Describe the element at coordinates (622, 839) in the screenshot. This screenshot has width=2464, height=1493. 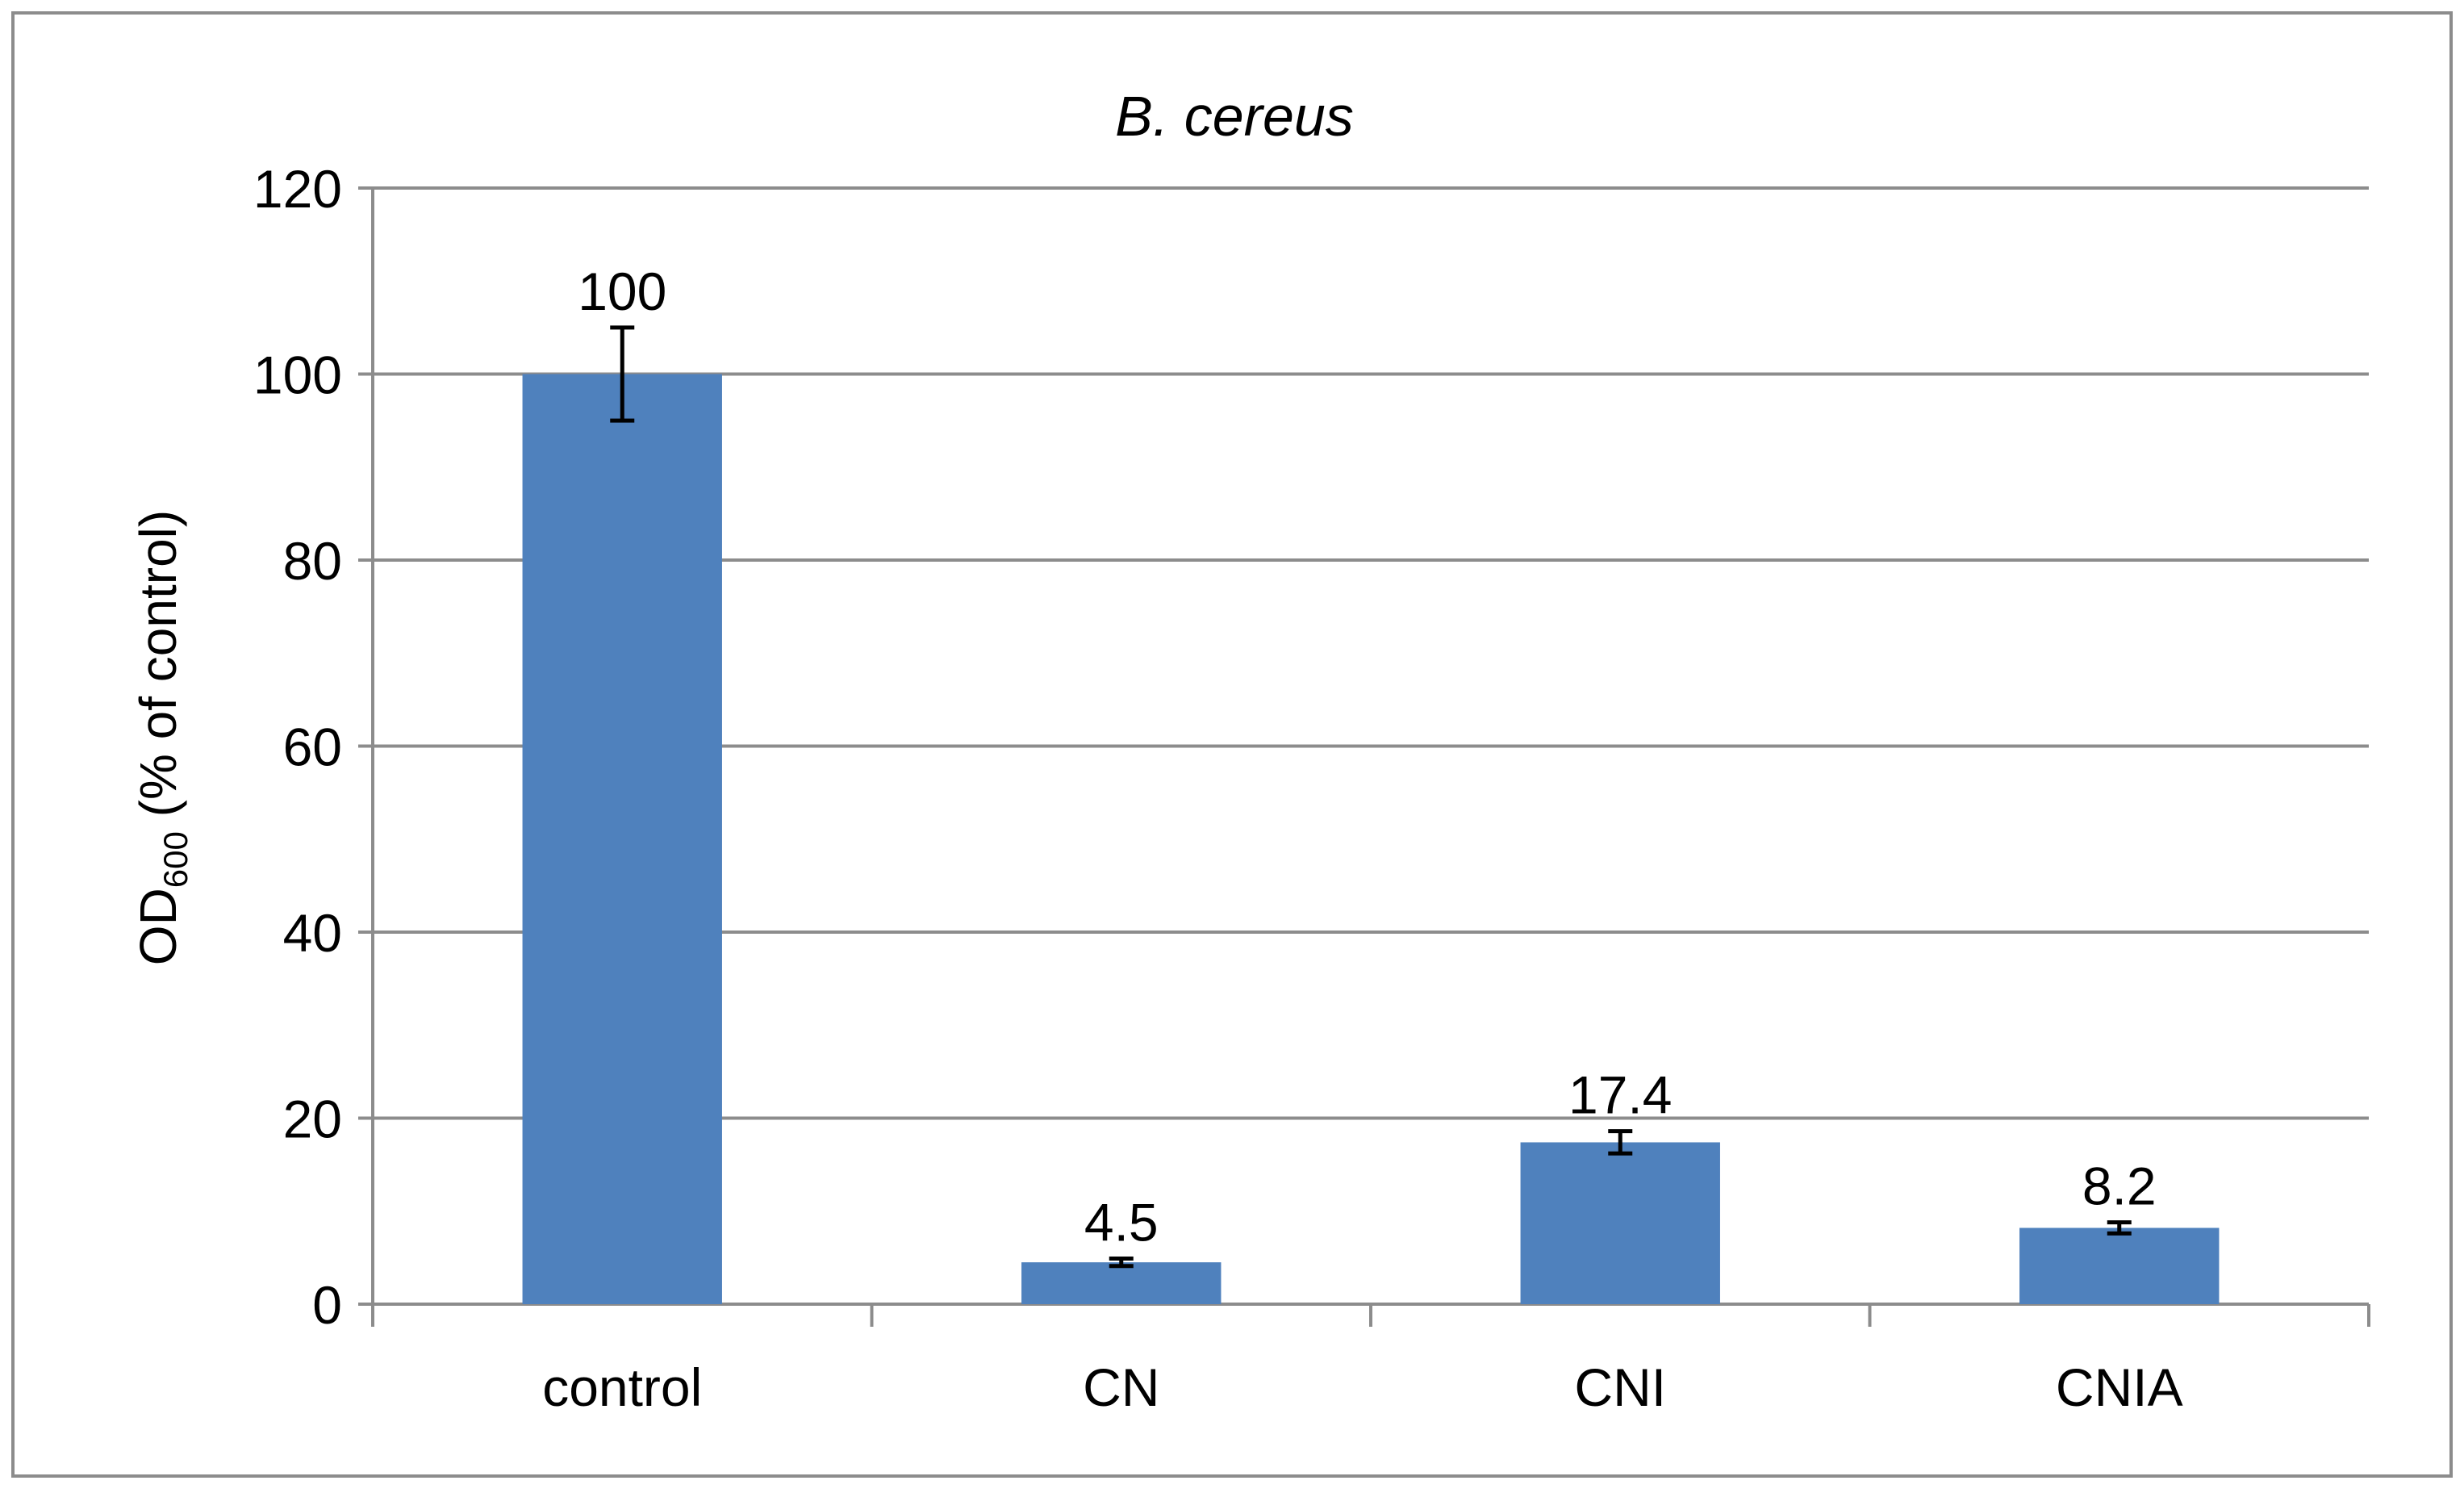
I see `bar-control` at that location.